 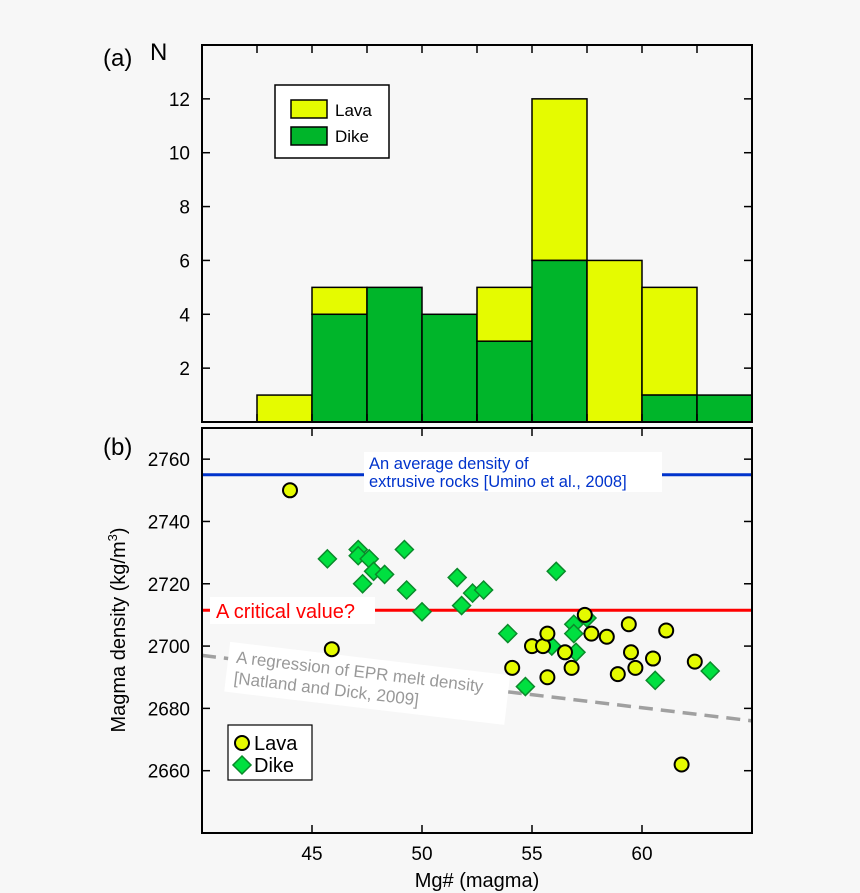 What do you see at coordinates (119, 636) in the screenshot?
I see `ylabel-text: Magma density (kg/m` at bounding box center [119, 636].